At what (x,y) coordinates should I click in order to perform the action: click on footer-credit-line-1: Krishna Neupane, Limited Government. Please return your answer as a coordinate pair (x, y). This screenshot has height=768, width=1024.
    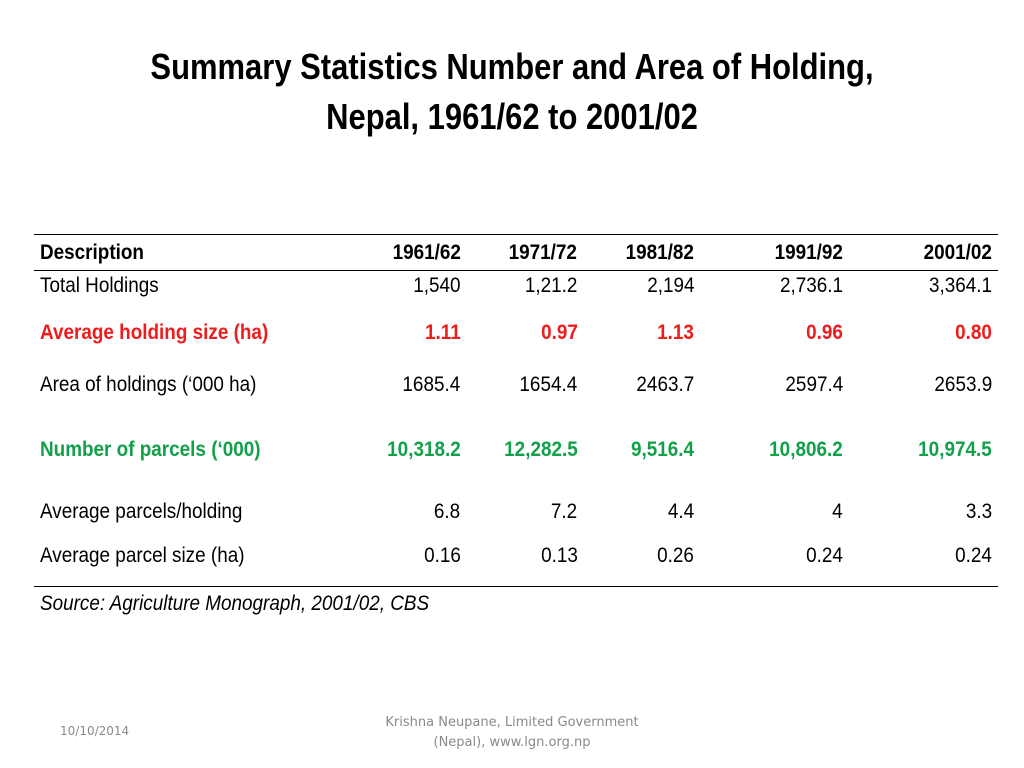
    Looking at the image, I should click on (512, 722).